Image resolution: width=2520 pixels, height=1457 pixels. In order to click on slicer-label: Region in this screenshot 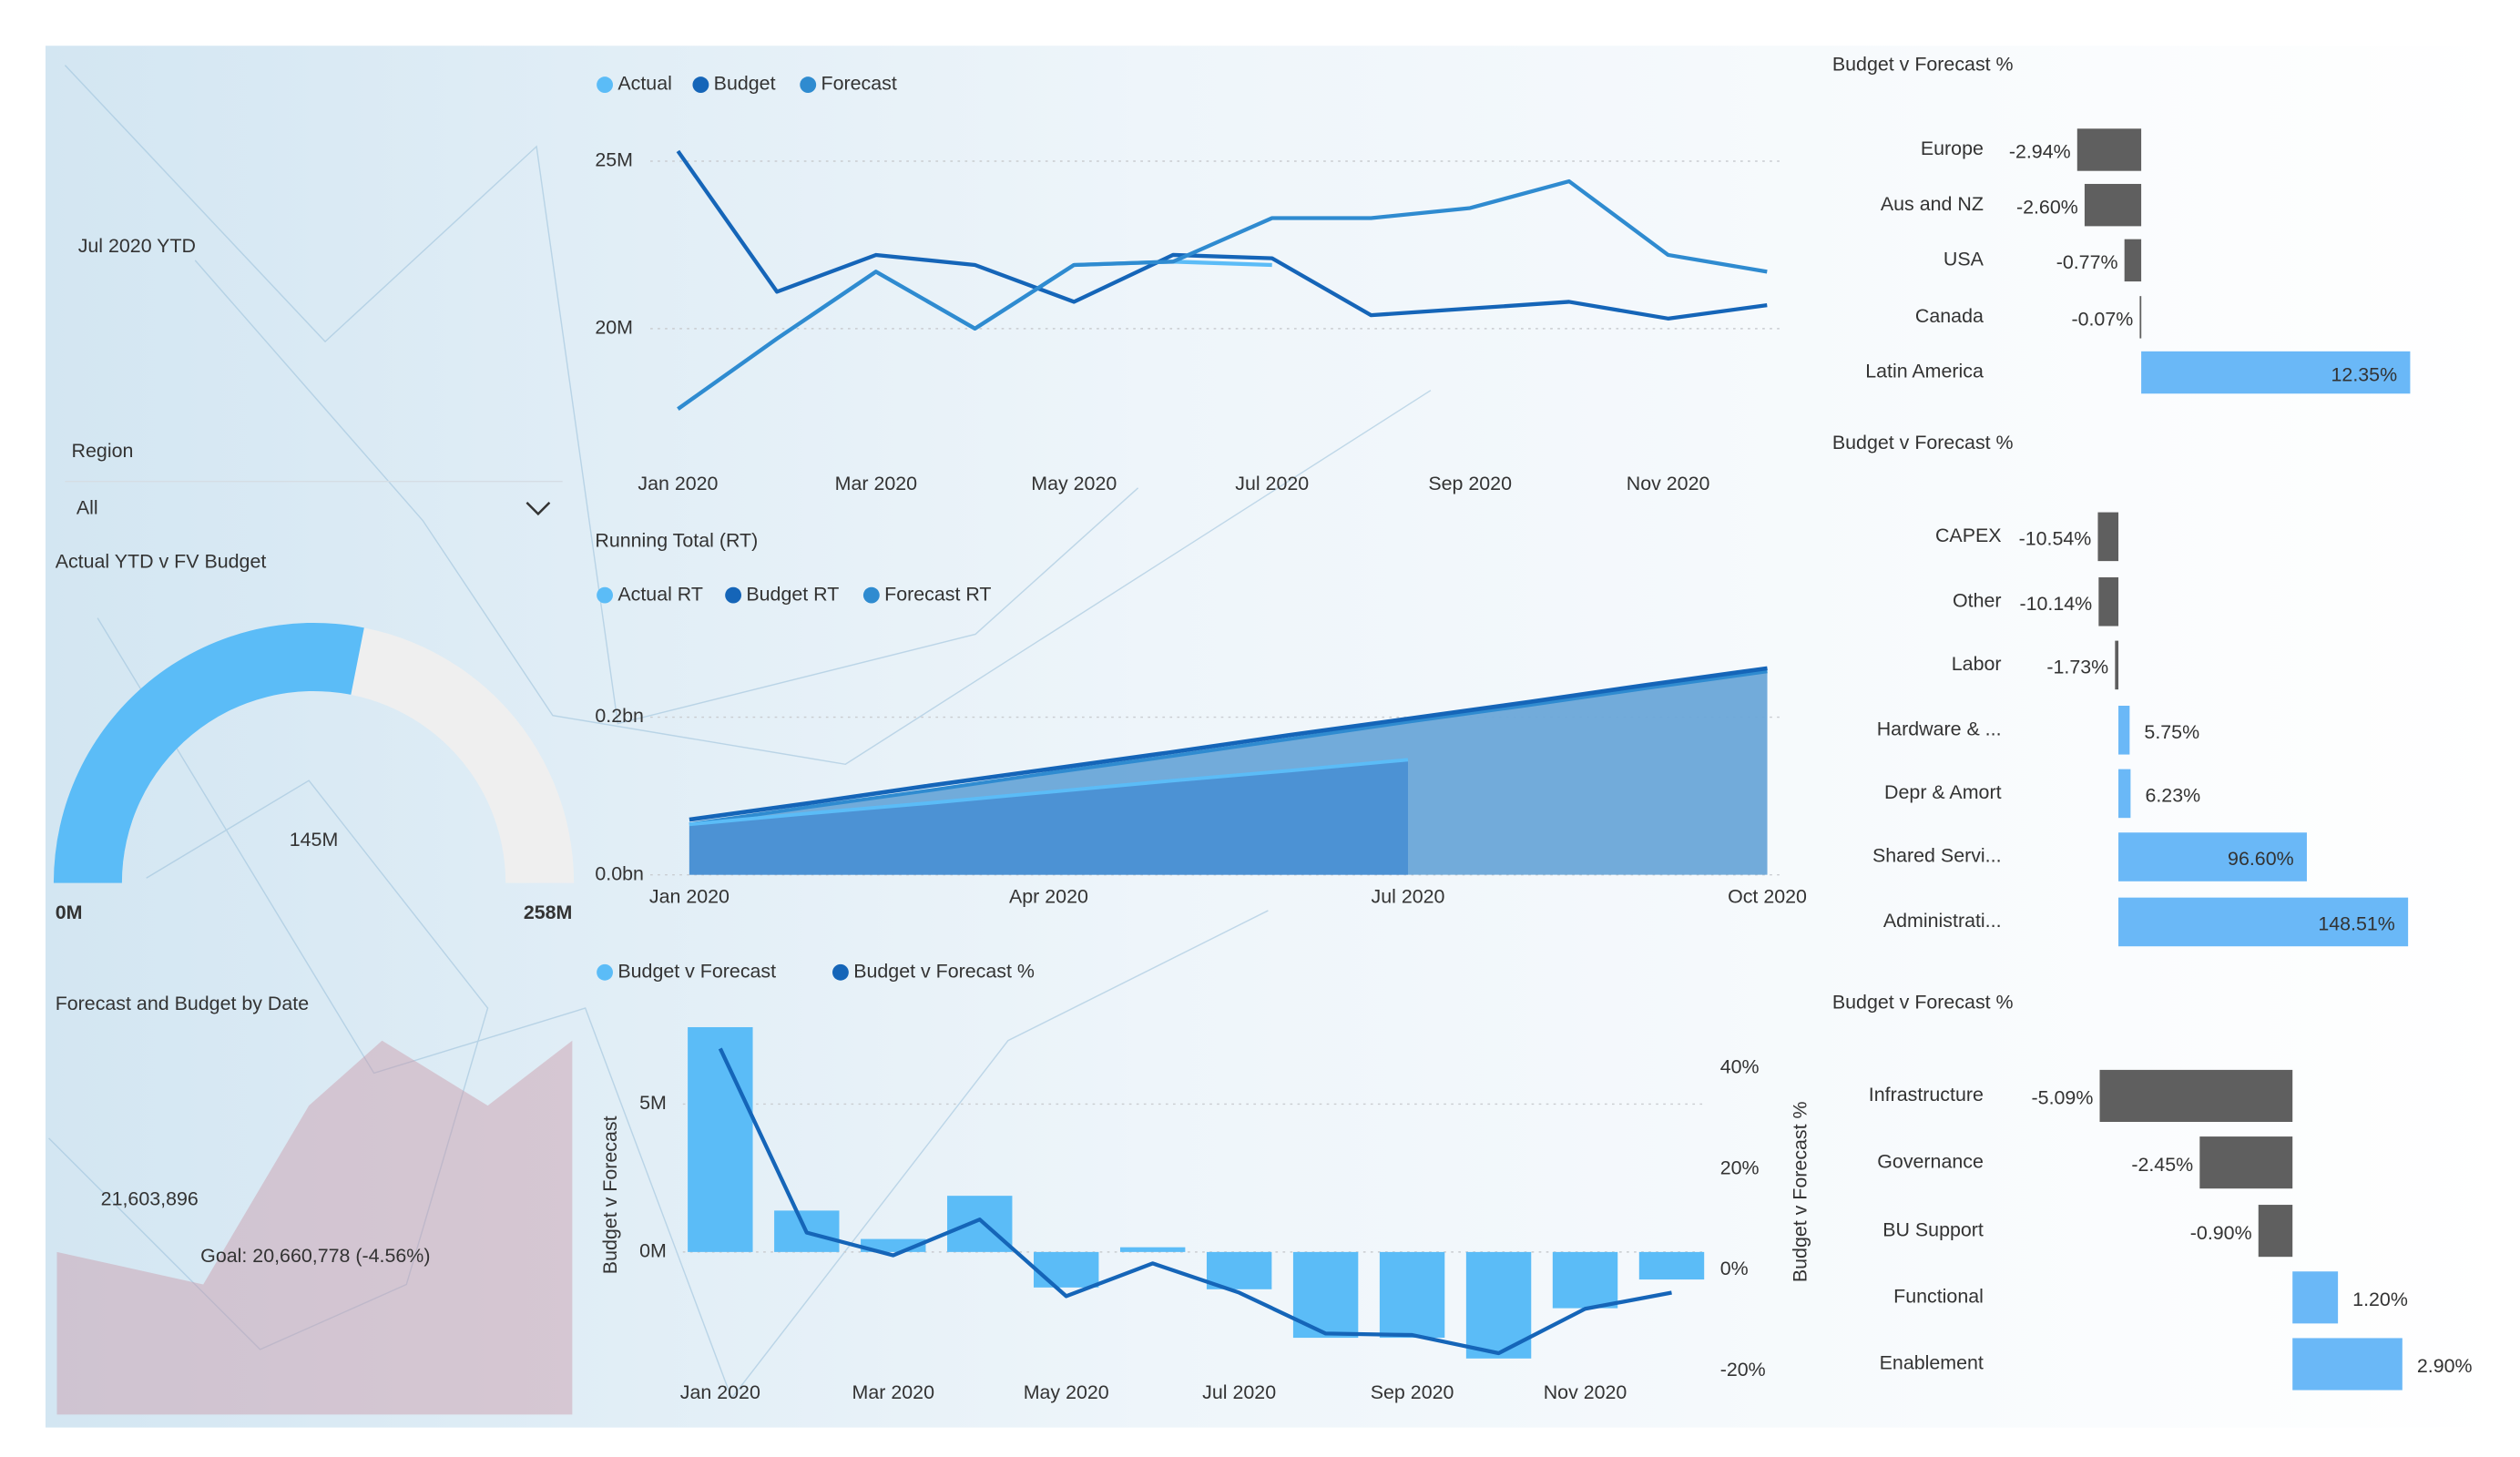, I will do `click(103, 451)`.